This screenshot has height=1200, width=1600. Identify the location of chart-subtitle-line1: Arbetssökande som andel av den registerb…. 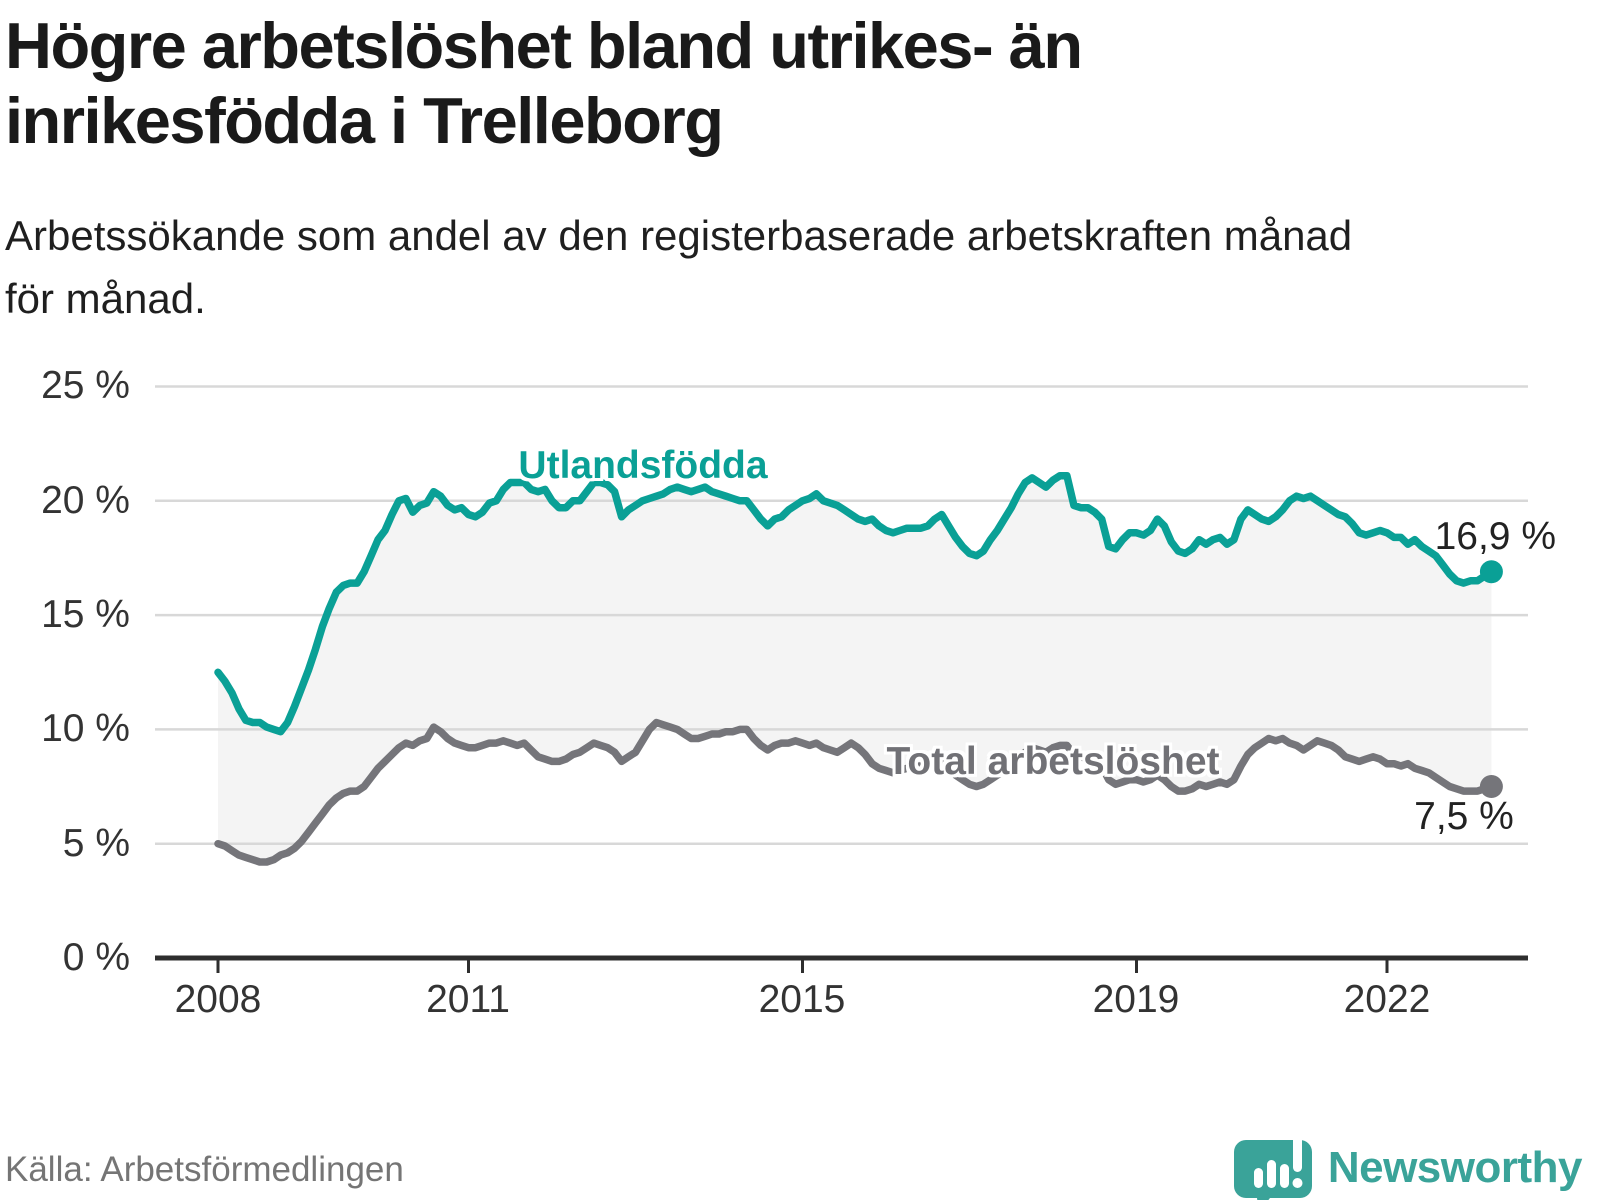
(679, 235).